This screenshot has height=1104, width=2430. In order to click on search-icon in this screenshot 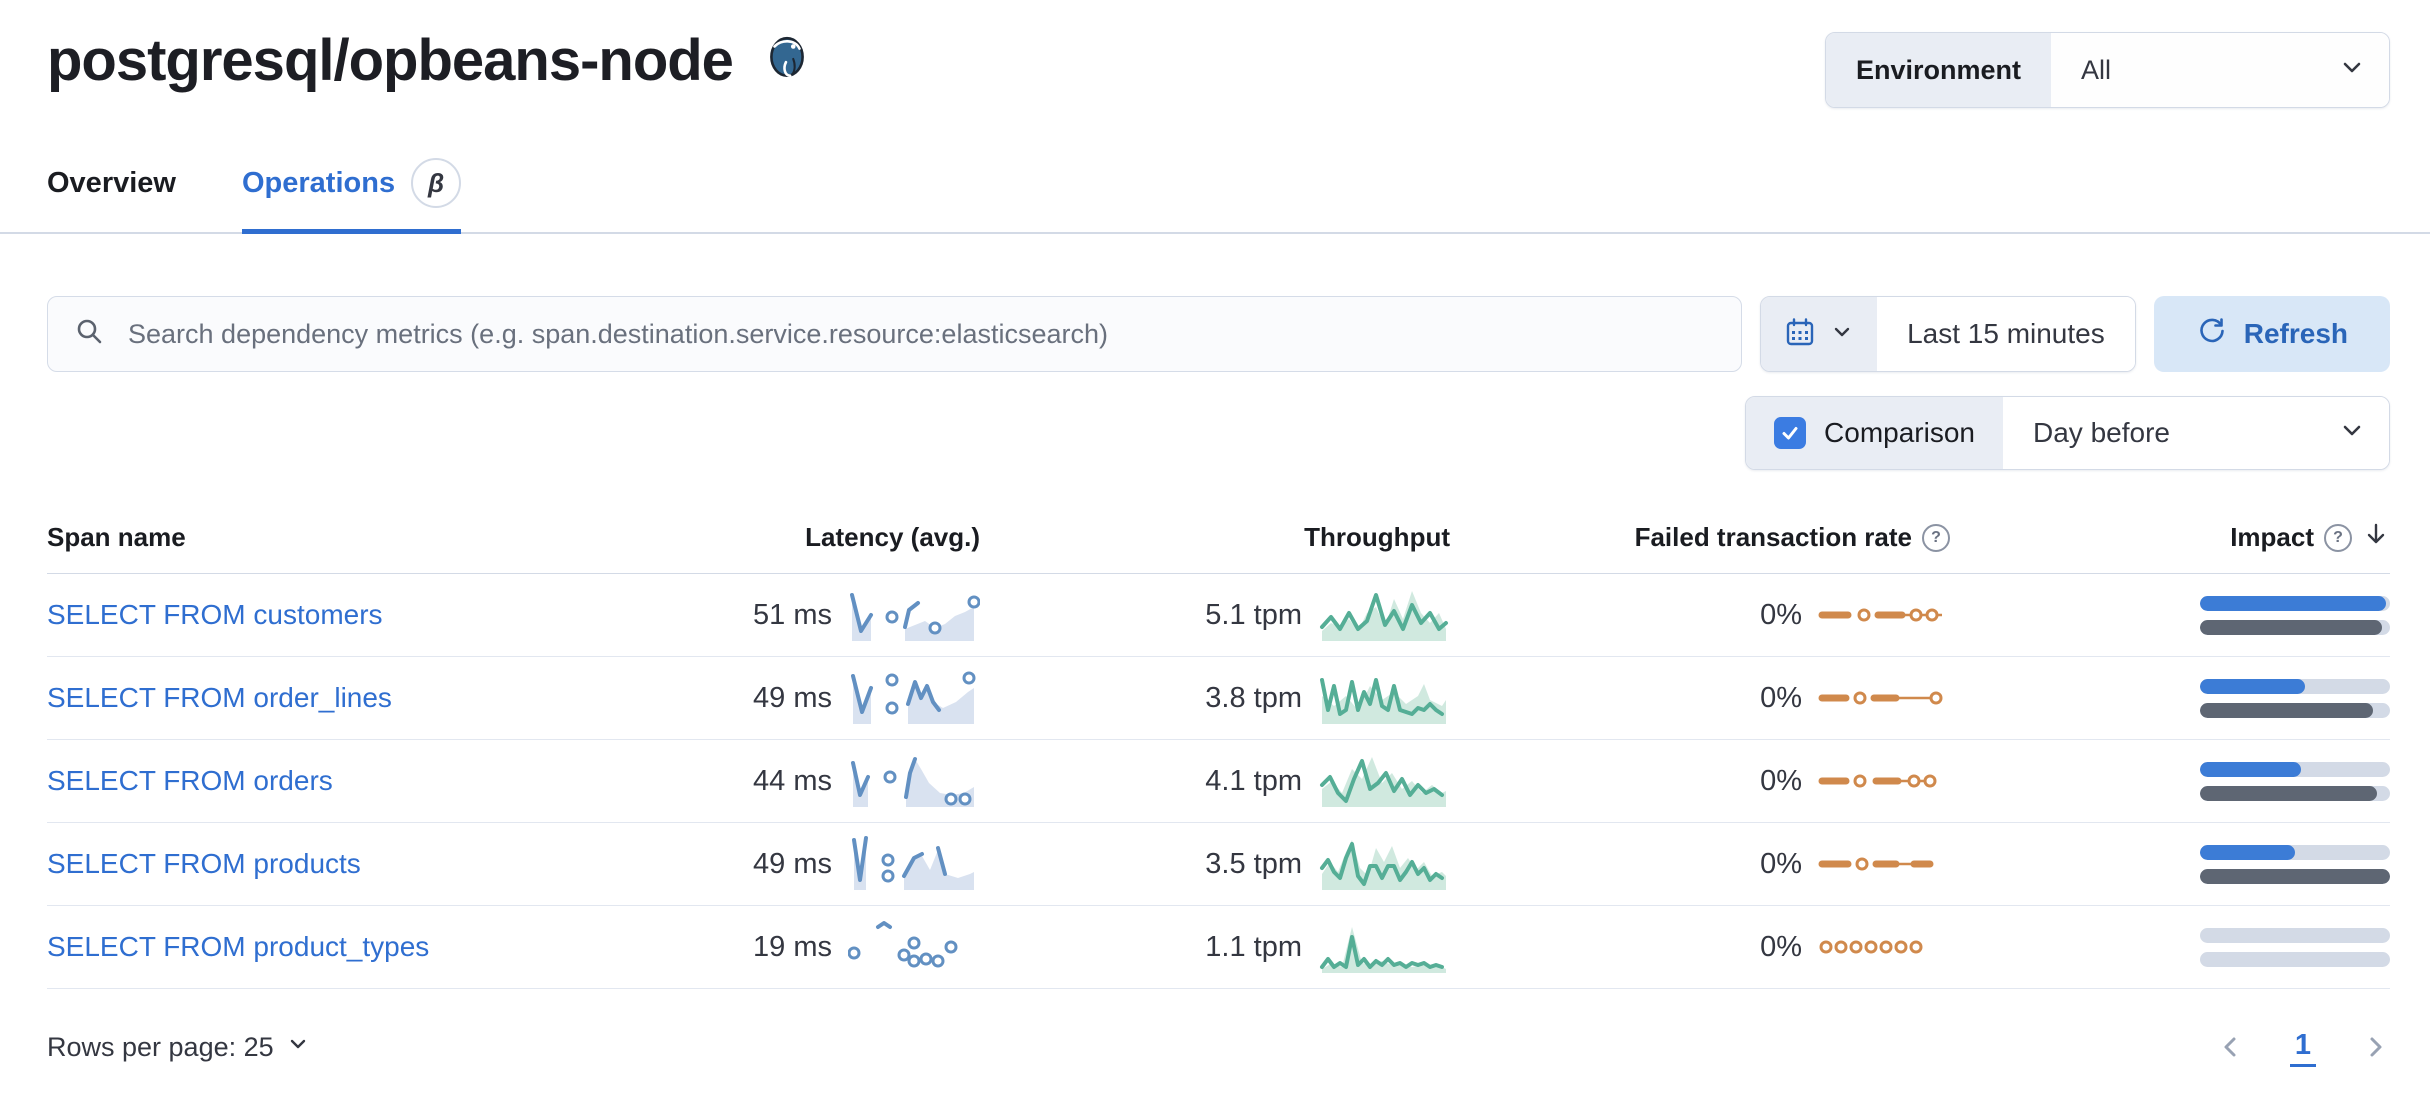, I will do `click(90, 334)`.